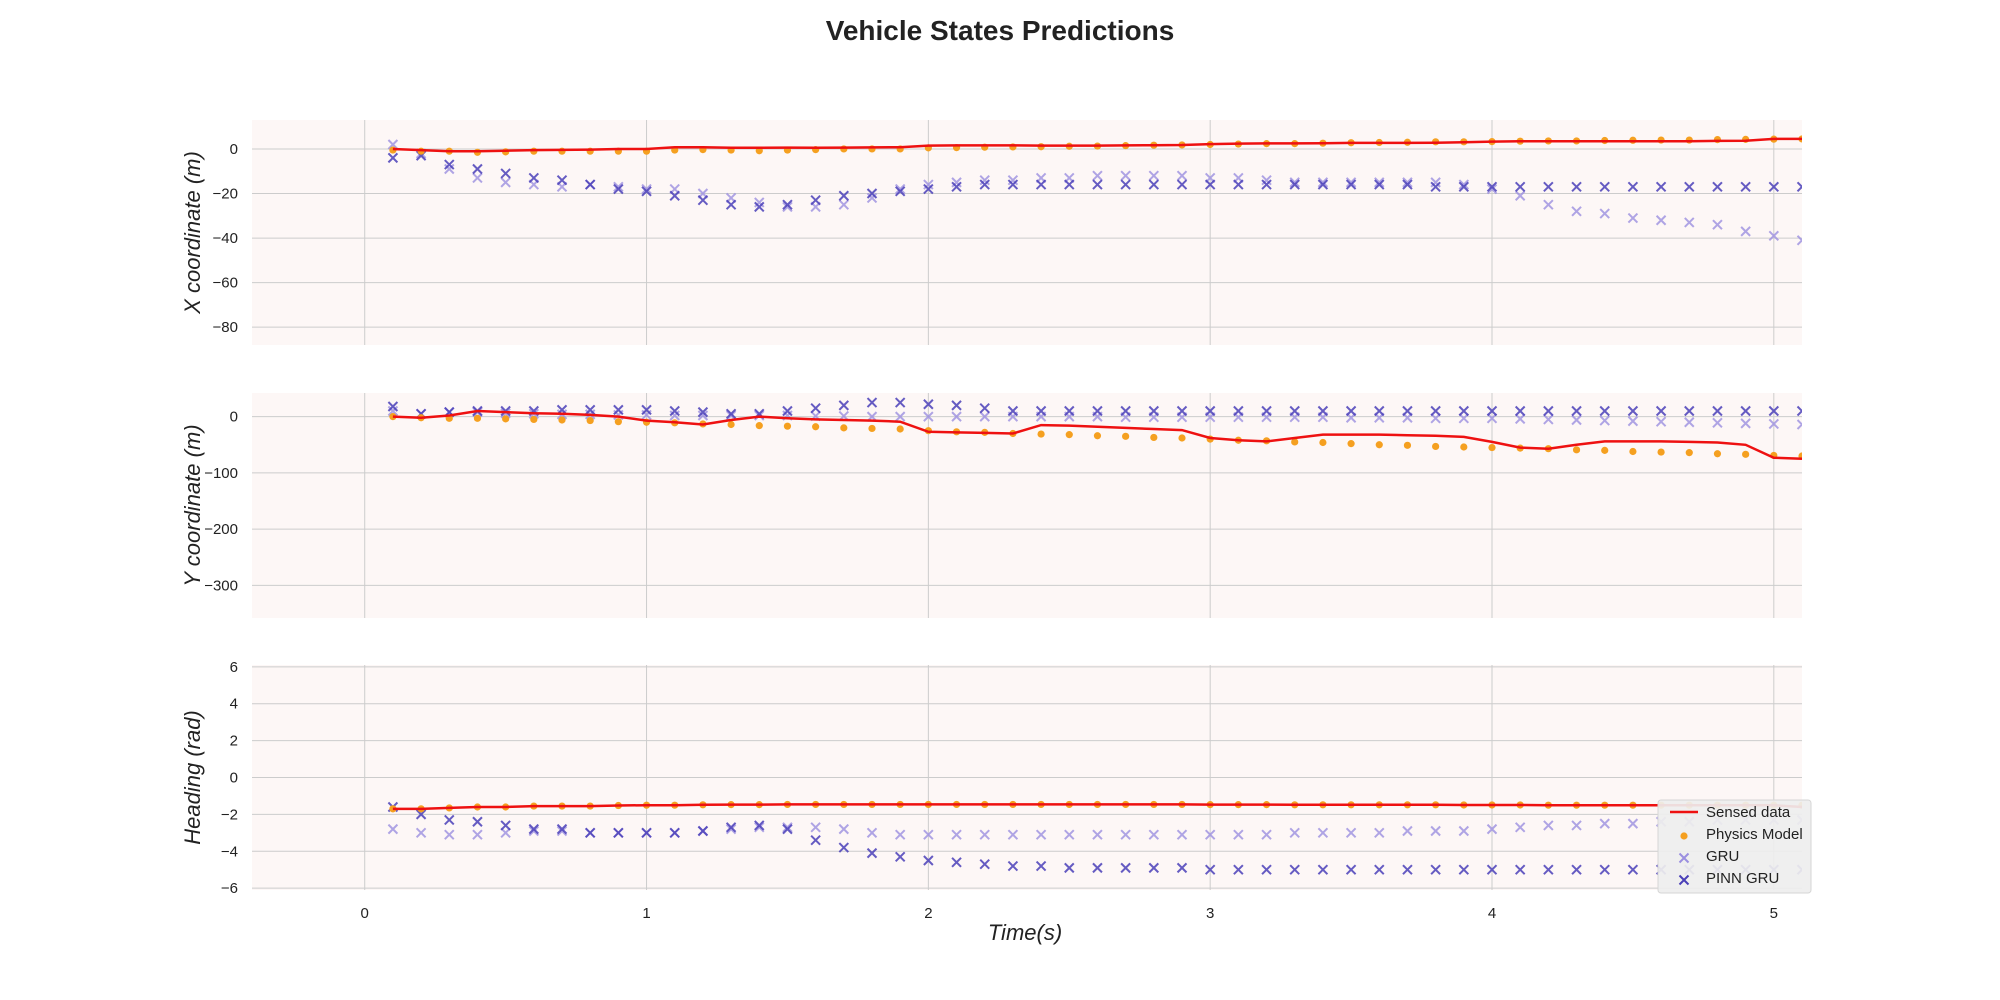  What do you see at coordinates (1774, 913) in the screenshot?
I see `x-tick-label: 5` at bounding box center [1774, 913].